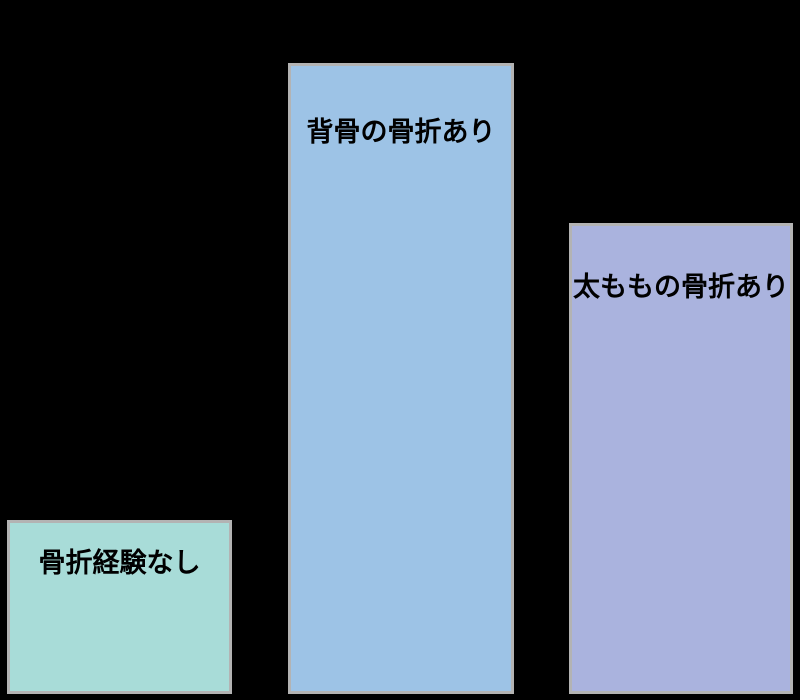 The image size is (800, 700). What do you see at coordinates (119, 563) in the screenshot?
I see `bar-label-no-fracture: 骨折経験なし` at bounding box center [119, 563].